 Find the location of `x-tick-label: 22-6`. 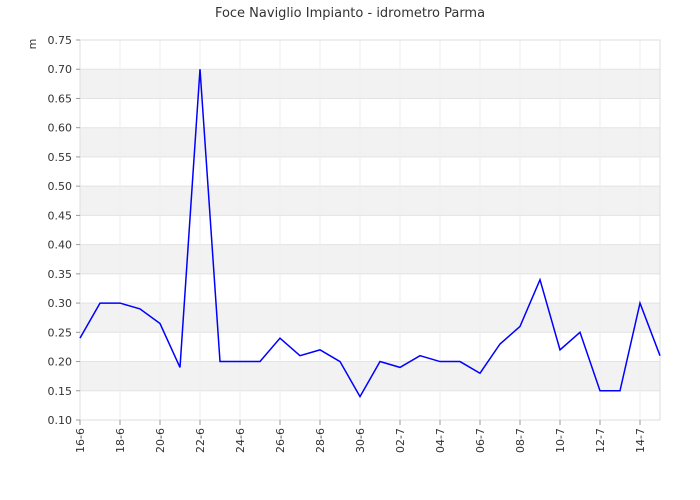

x-tick-label: 22-6 is located at coordinates (200, 440).